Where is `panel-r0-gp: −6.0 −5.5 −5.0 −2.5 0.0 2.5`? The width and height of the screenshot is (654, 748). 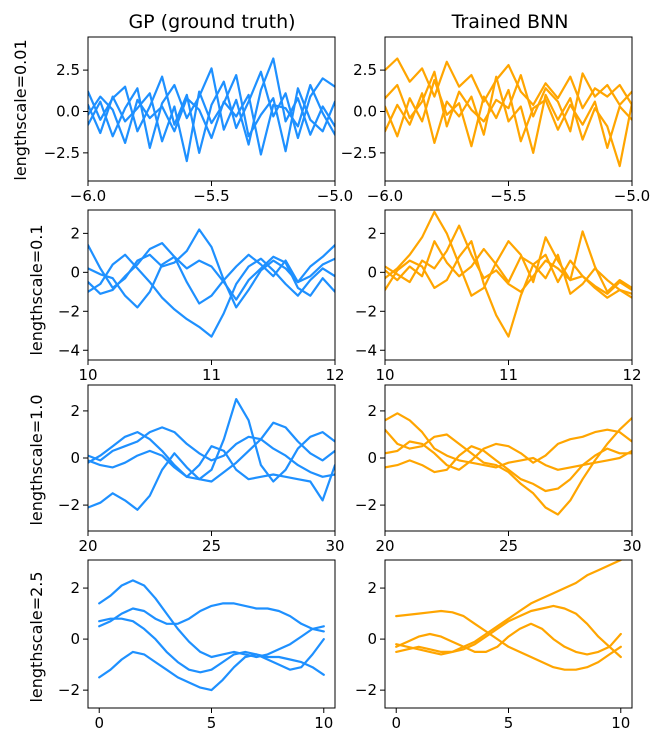 panel-r0-gp: −6.0 −5.5 −5.0 −2.5 0.0 2.5 is located at coordinates (198, 120).